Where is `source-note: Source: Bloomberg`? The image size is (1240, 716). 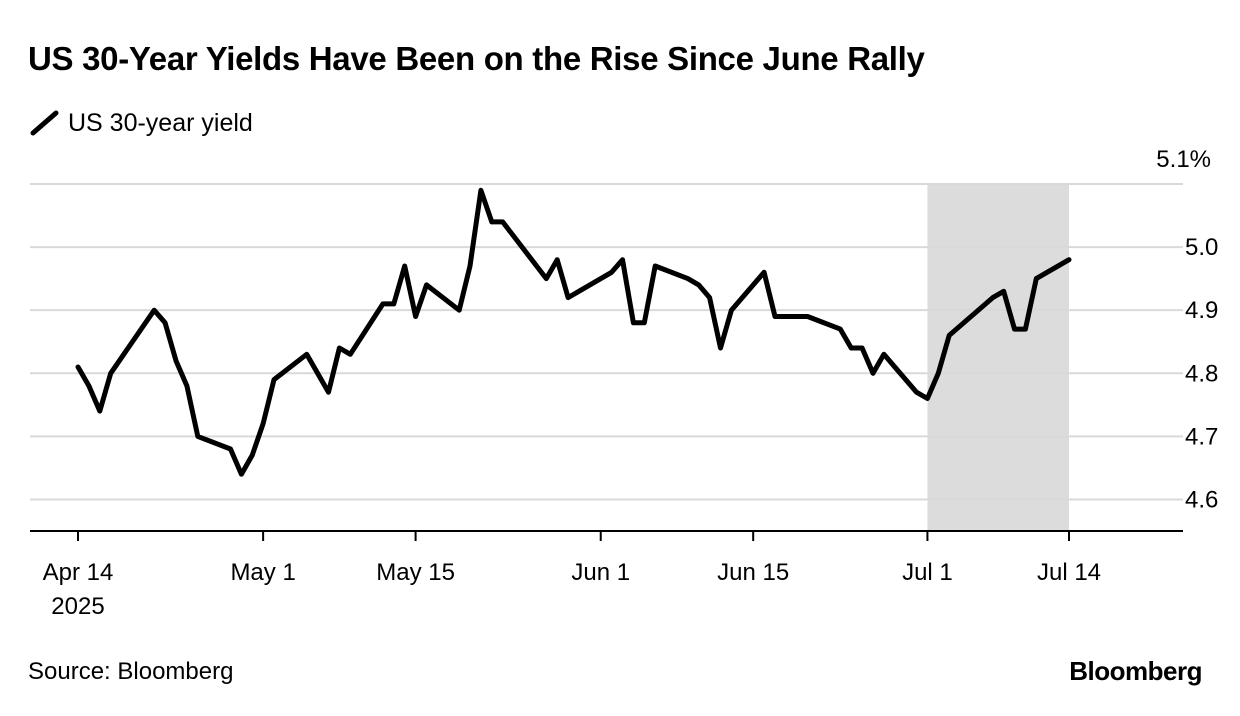 source-note: Source: Bloomberg is located at coordinates (131, 671).